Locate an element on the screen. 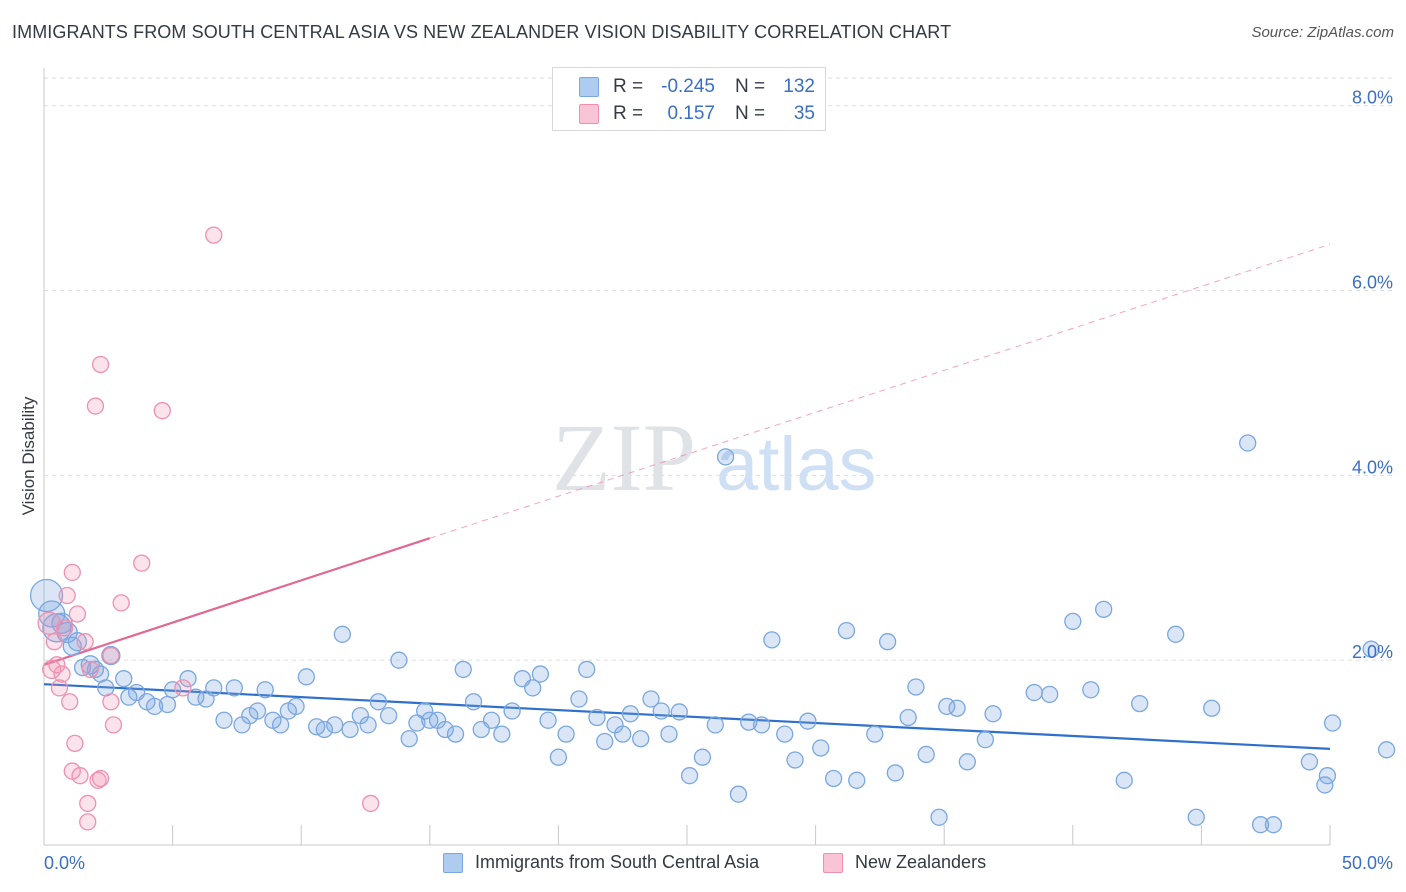 The image size is (1406, 892). y-tick-label: 4.0% is located at coordinates (1372, 467).